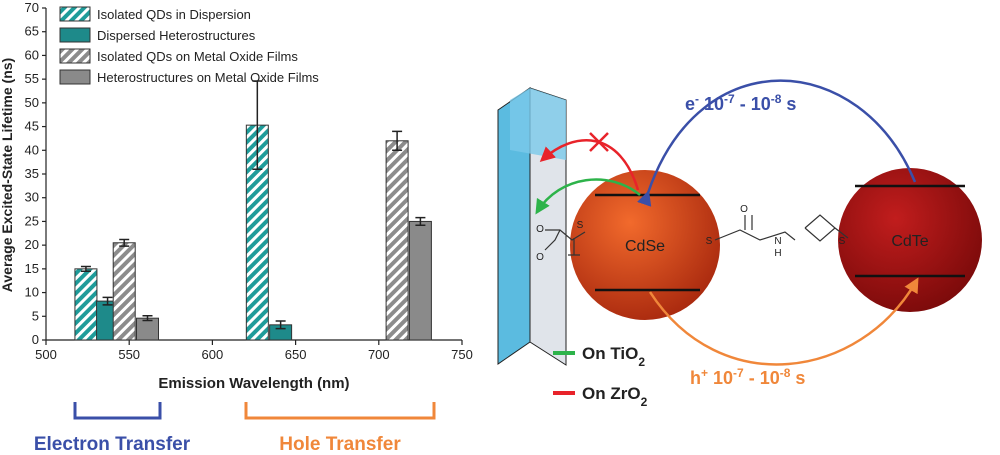 This screenshot has width=1000, height=455. What do you see at coordinates (32, 220) in the screenshot?
I see `y-tick-label: 25` at bounding box center [32, 220].